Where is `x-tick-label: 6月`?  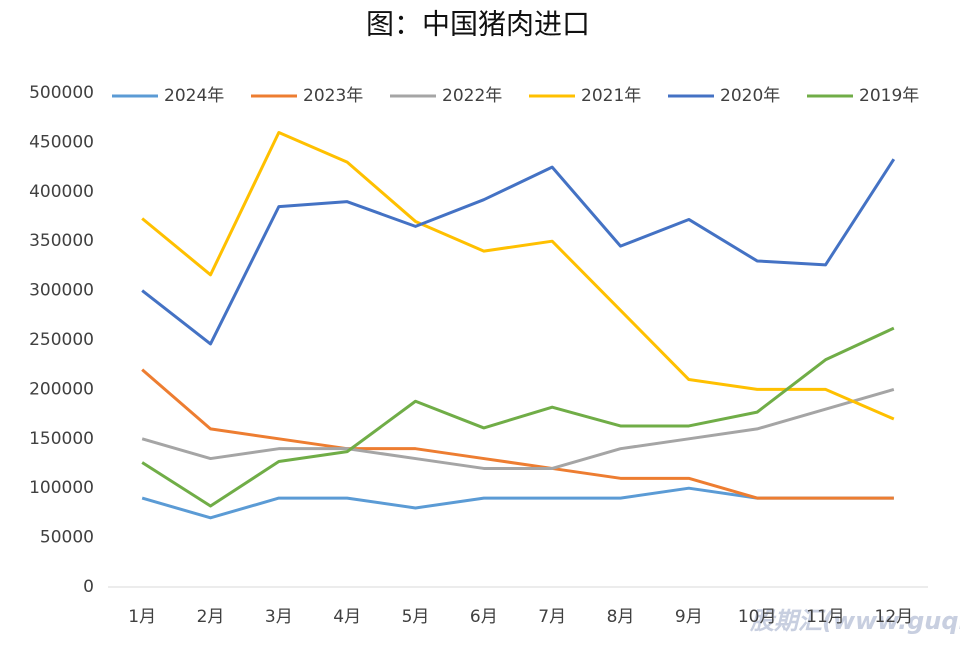 x-tick-label: 6月 is located at coordinates (484, 617).